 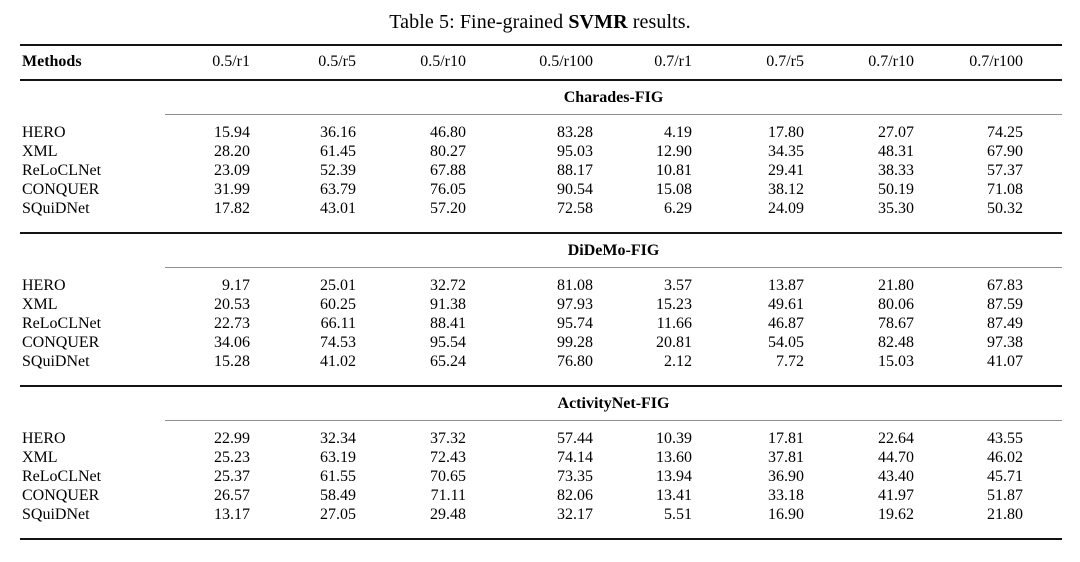 I want to click on metric-value: 37.32, so click(x=448, y=438).